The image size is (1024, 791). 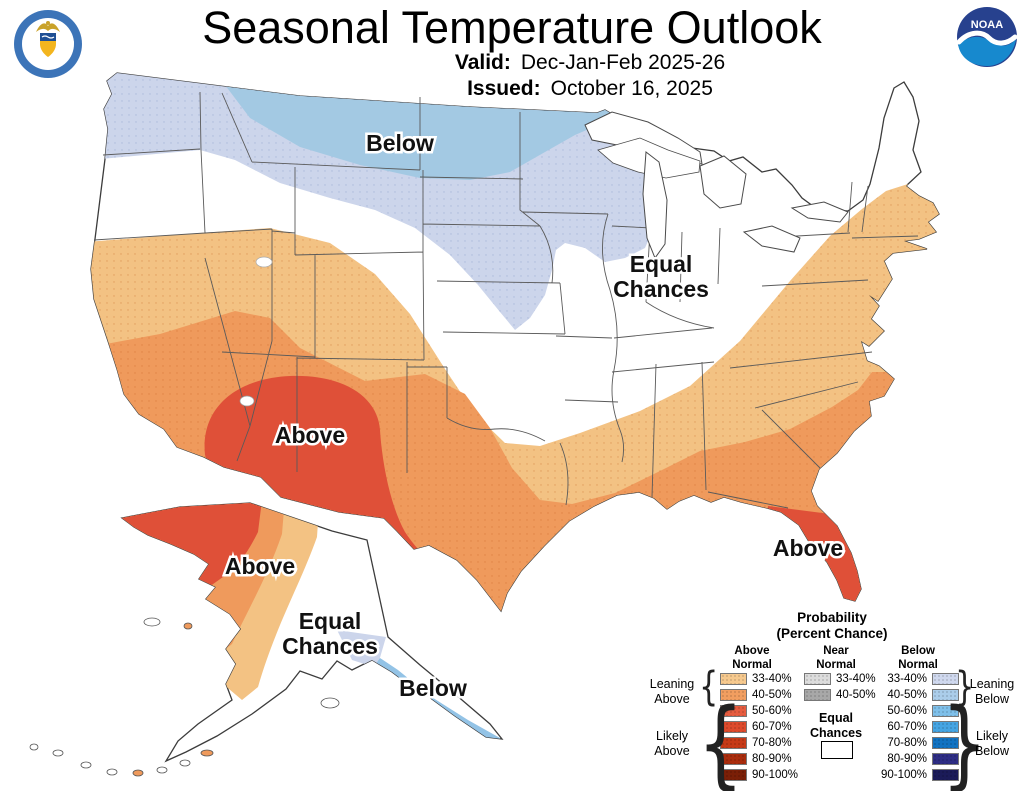 What do you see at coordinates (772, 743) in the screenshot?
I see `range-above-70-80: 70-80%` at bounding box center [772, 743].